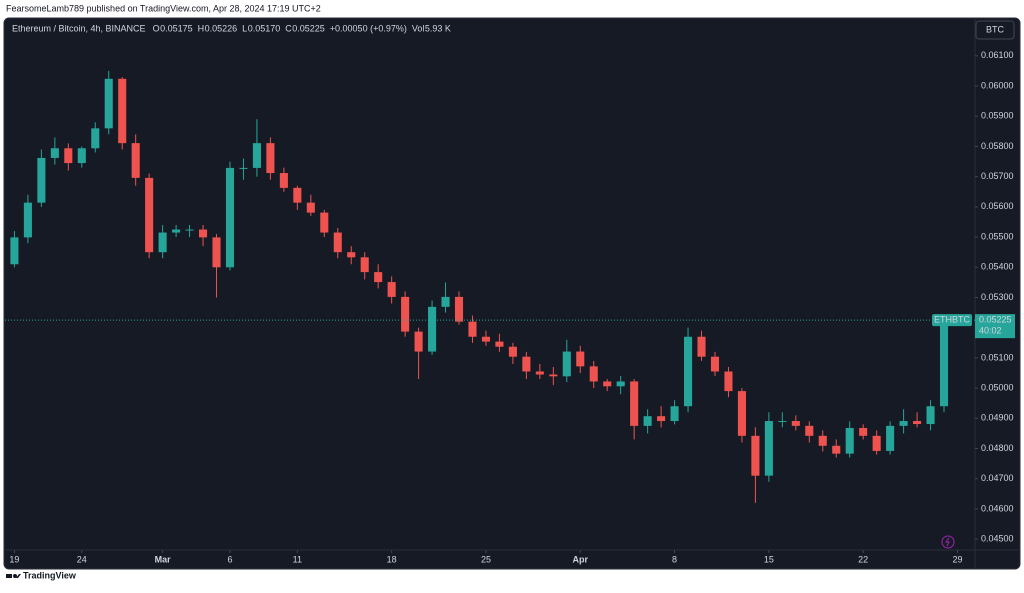 The image size is (1024, 593). What do you see at coordinates (997, 116) in the screenshot?
I see `y-tick-label: 0.05900` at bounding box center [997, 116].